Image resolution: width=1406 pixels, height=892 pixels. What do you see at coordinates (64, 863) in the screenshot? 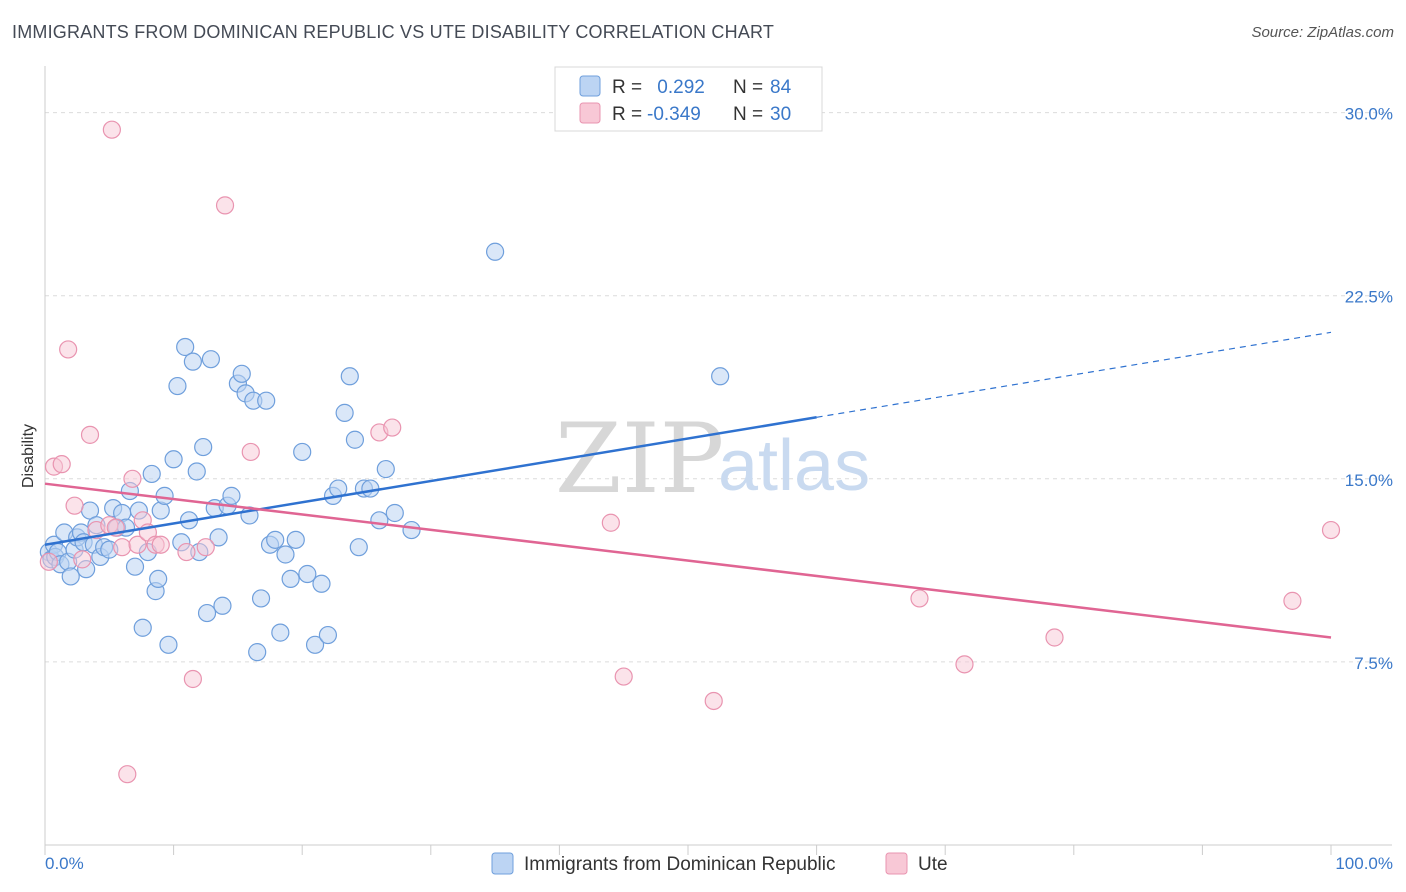
I see `x-tick-label-0: 0.0%` at bounding box center [64, 863].